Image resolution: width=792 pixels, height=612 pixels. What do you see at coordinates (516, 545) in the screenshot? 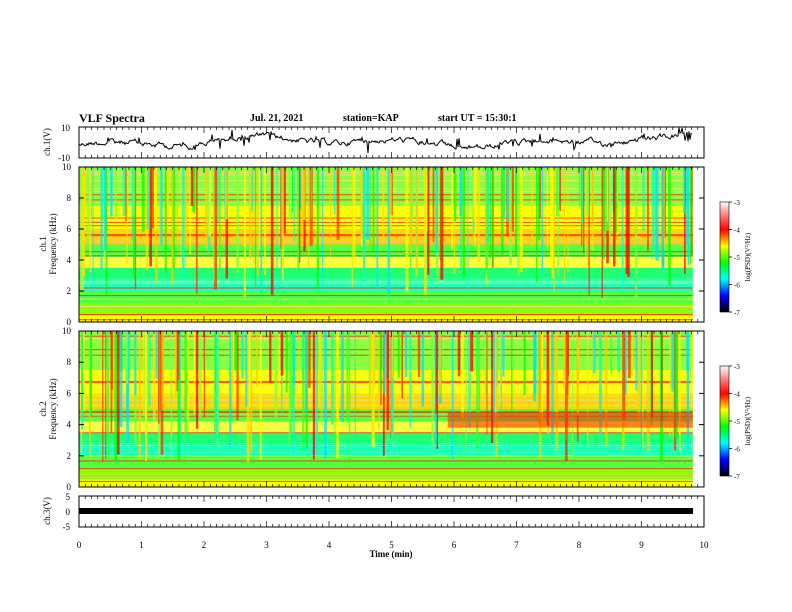
I see `x-tick-label: 7` at bounding box center [516, 545].